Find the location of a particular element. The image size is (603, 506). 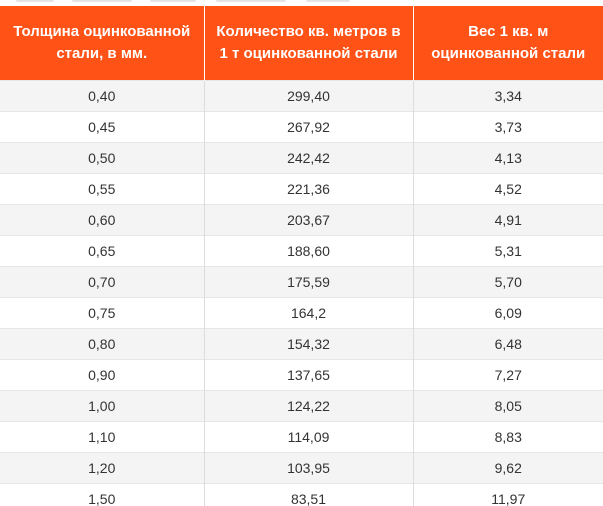

table-row: 1,10 114,09 8,83 is located at coordinates (301, 437).